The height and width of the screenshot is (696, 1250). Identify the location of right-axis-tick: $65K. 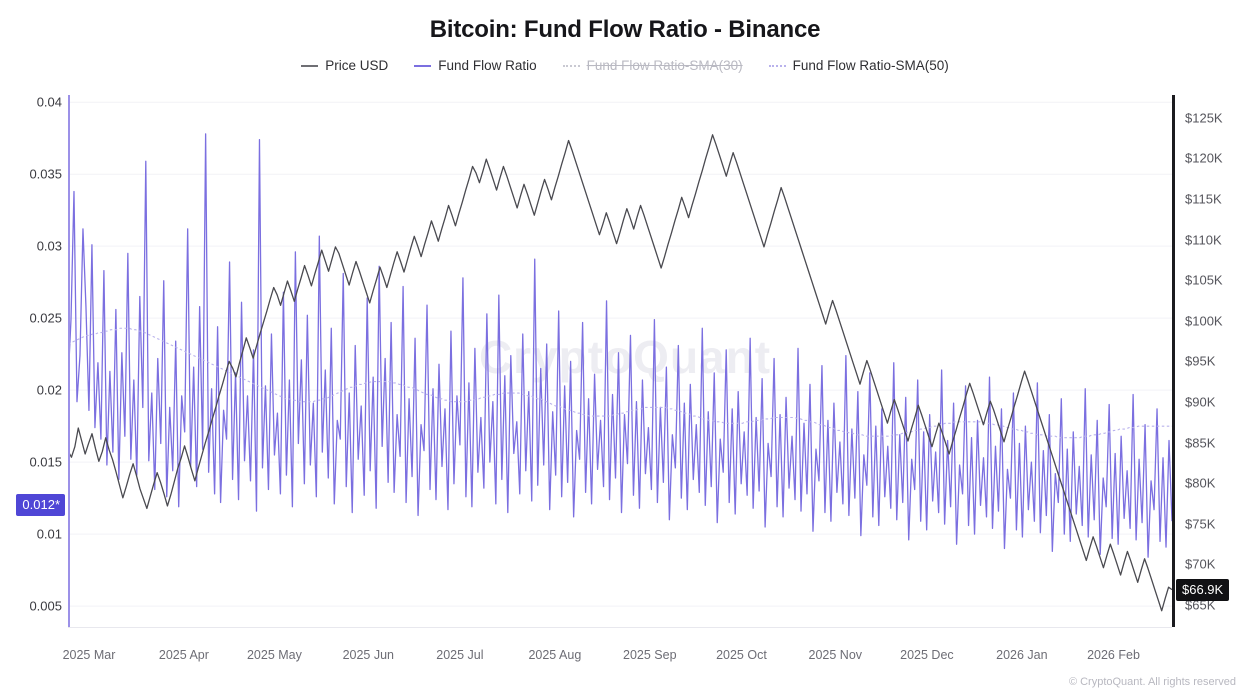
(1200, 605).